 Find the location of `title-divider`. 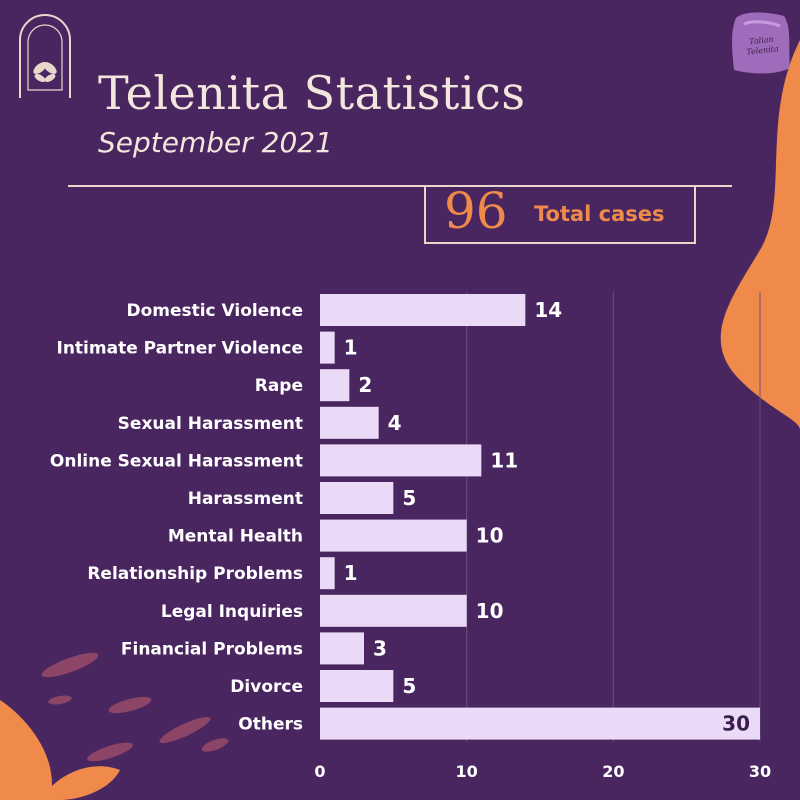

title-divider is located at coordinates (400, 186).